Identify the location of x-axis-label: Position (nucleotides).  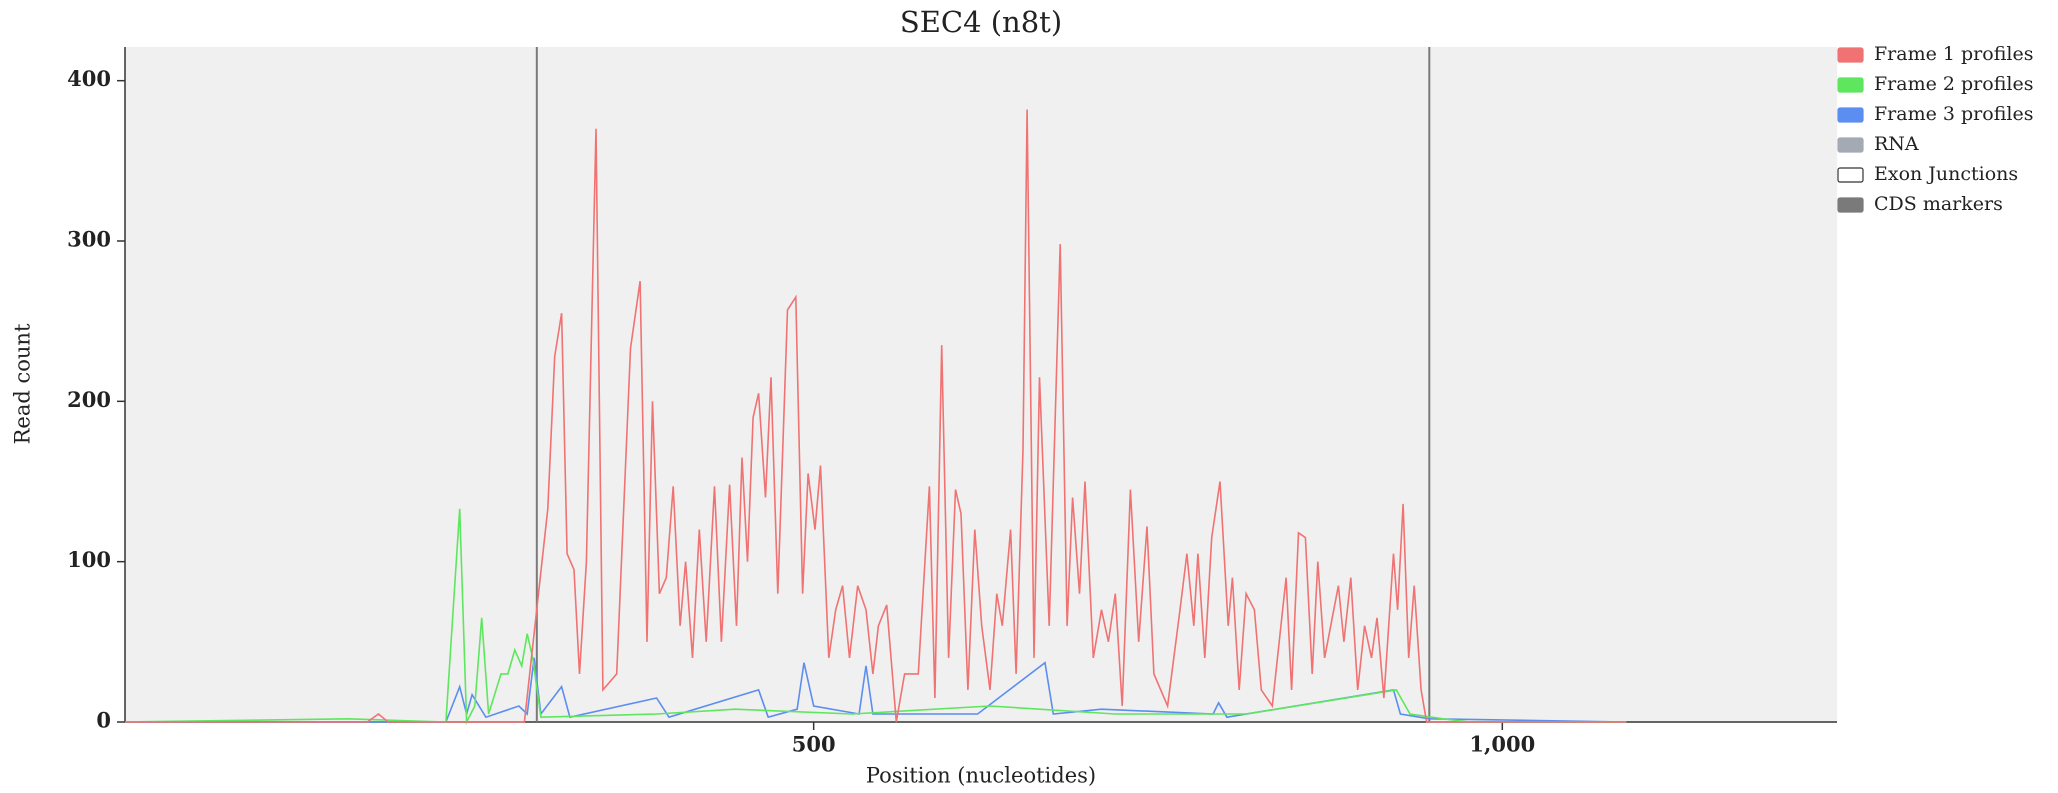
(981, 776).